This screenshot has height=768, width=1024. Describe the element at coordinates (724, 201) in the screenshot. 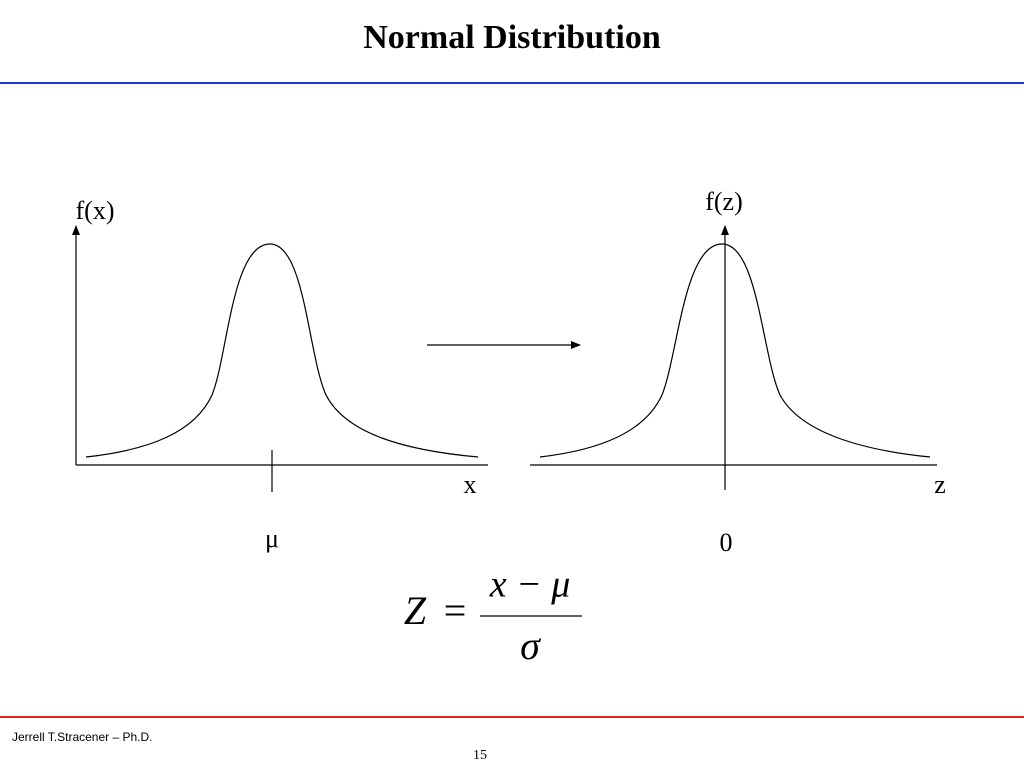

I see `y-label: f(z)` at that location.